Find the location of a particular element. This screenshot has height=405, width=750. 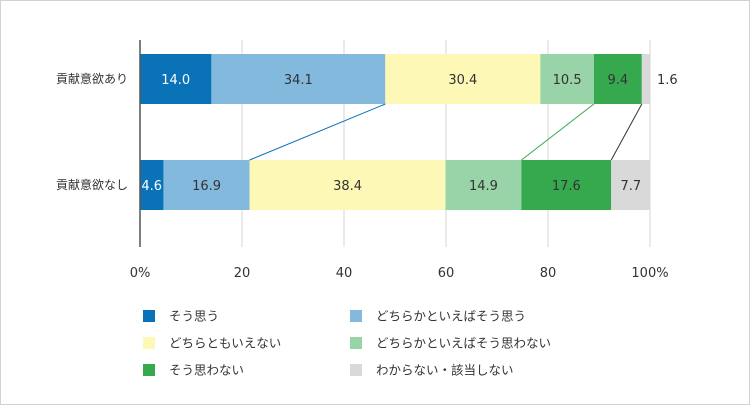

value-label: 30.4 is located at coordinates (462, 80).